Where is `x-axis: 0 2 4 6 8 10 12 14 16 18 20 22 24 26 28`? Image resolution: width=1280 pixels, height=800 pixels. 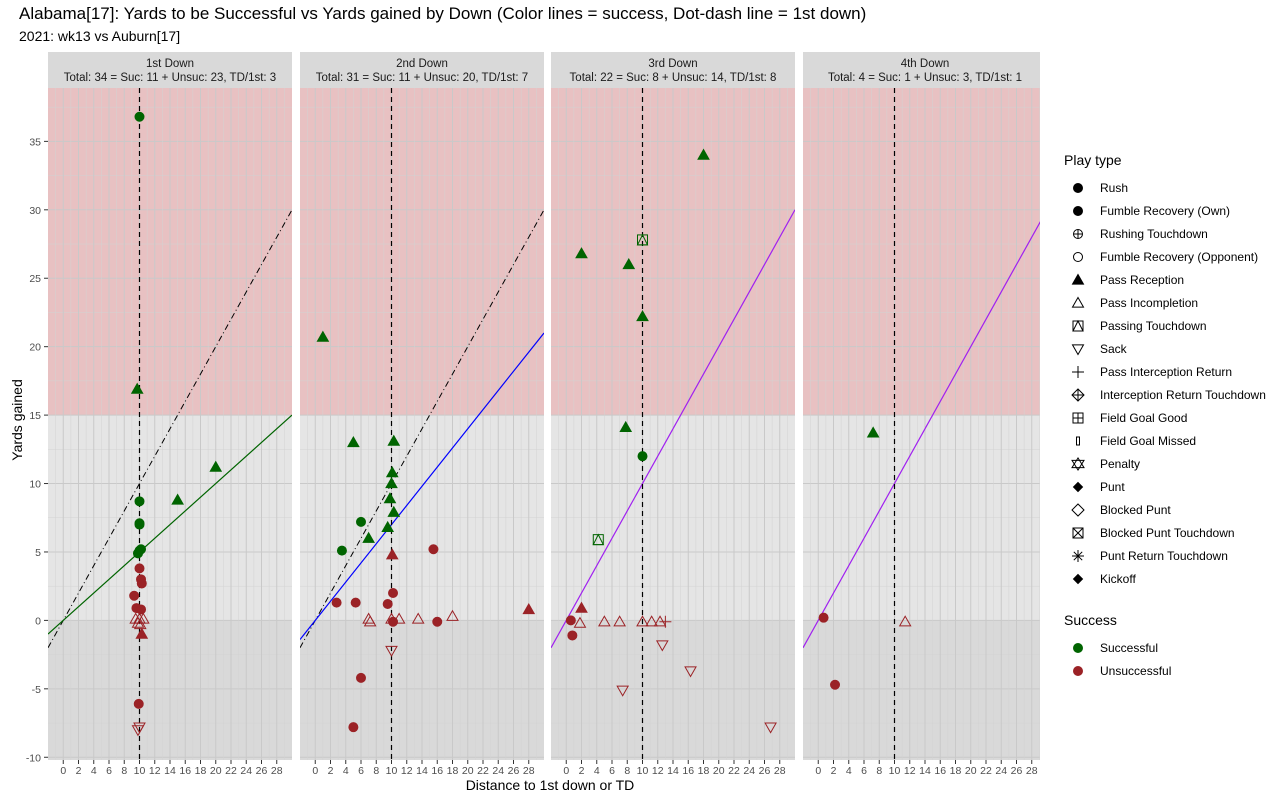
x-axis: 0 2 4 6 8 10 12 14 16 18 20 22 24 26 28 is located at coordinates (674, 768).